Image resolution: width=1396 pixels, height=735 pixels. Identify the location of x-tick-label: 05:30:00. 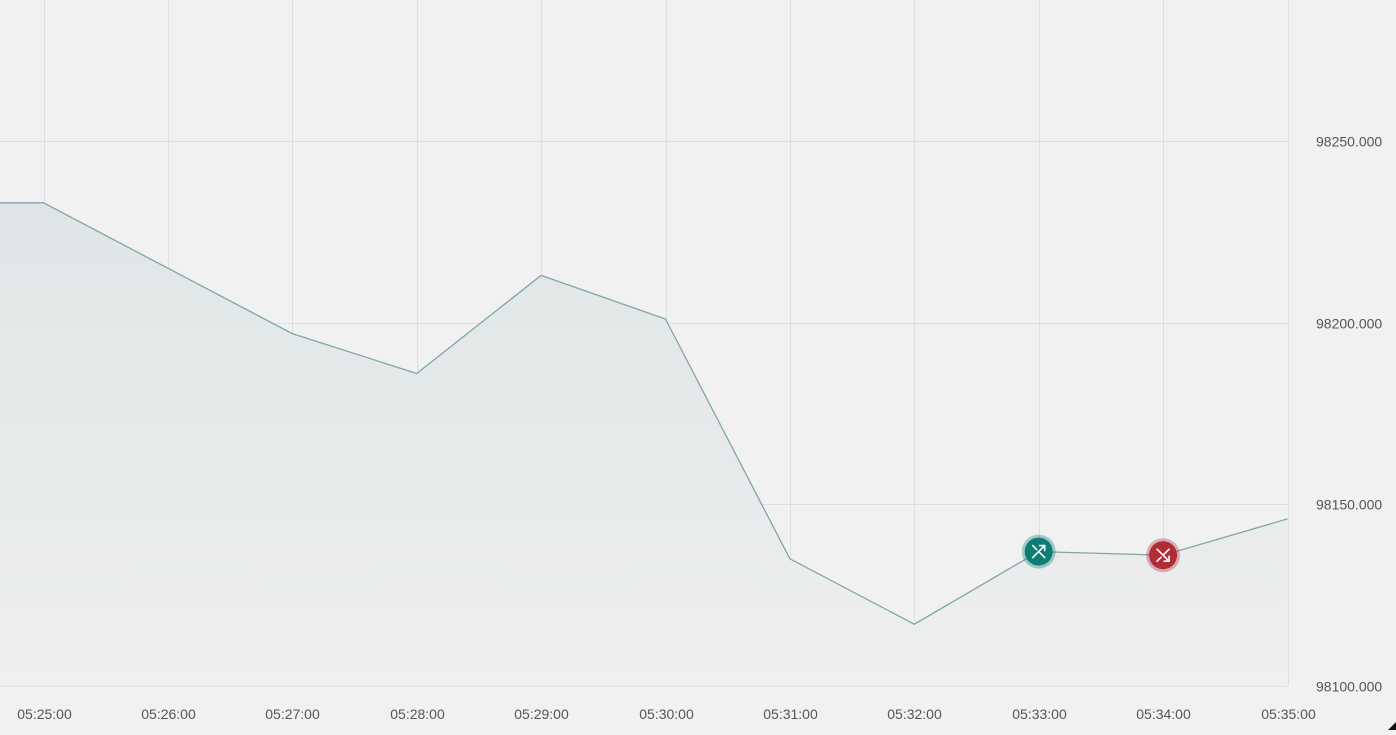
(666, 714).